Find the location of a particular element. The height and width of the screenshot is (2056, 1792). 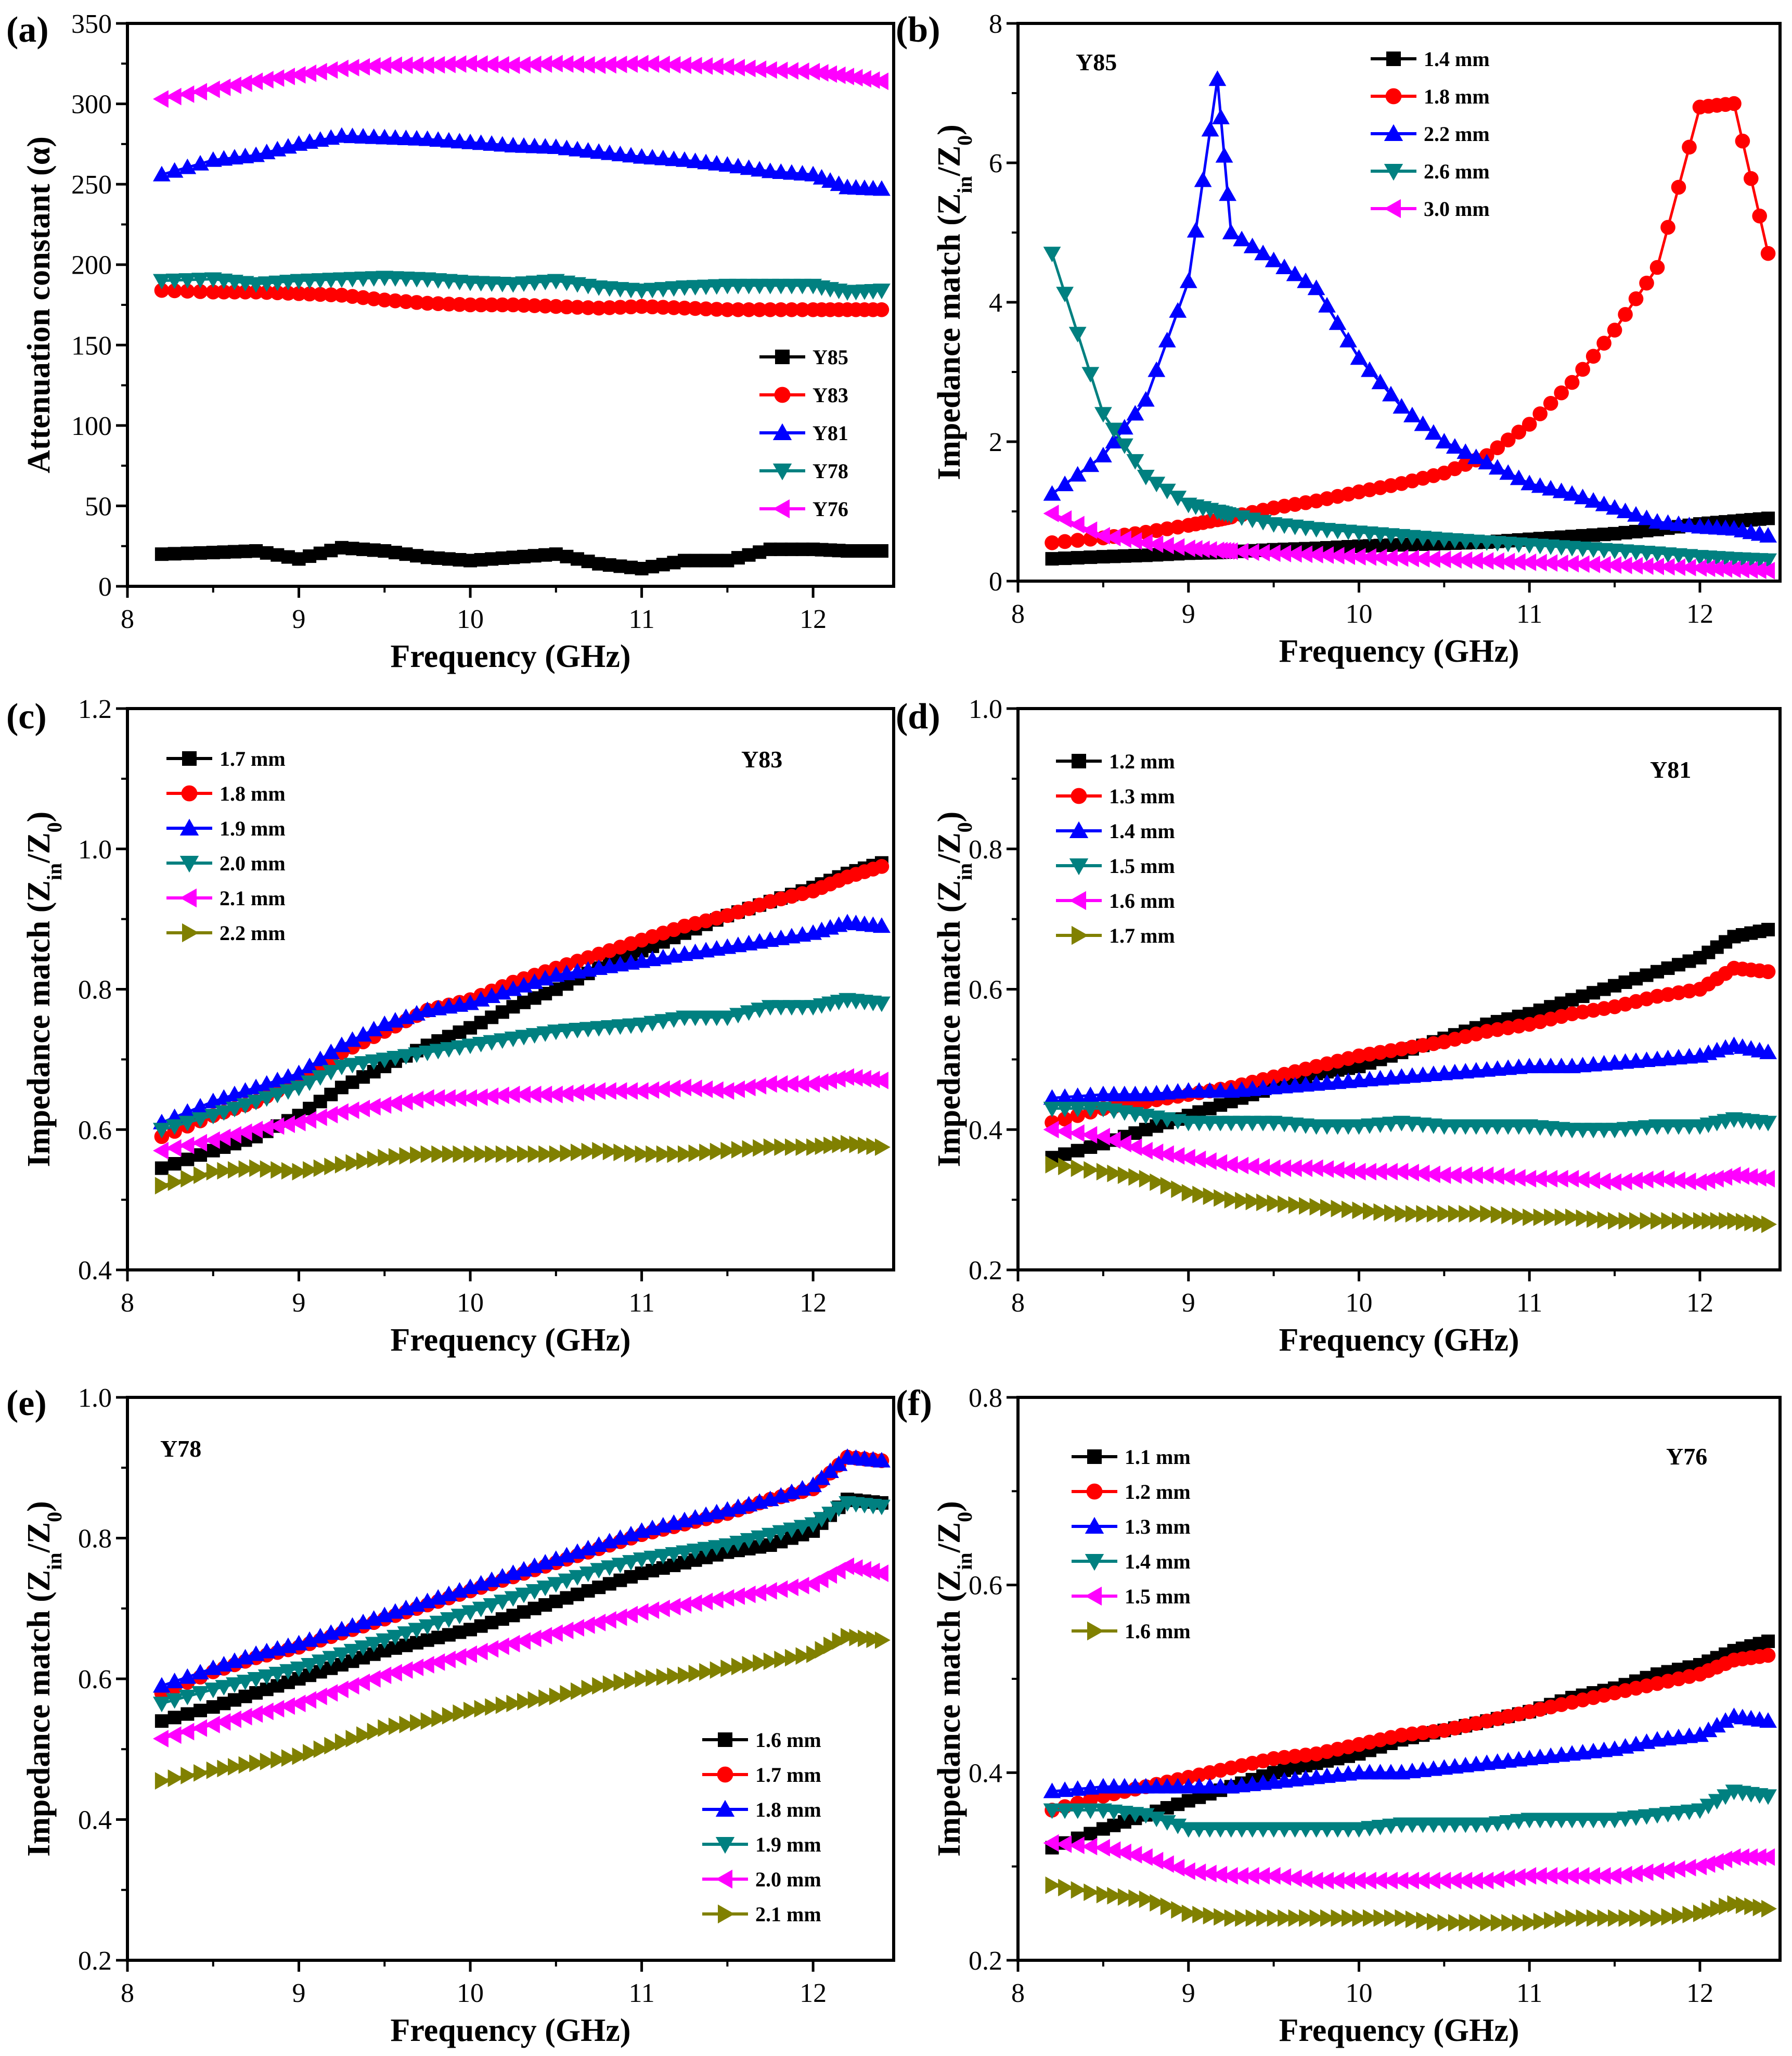

legend-item: Y85 is located at coordinates (803, 357).